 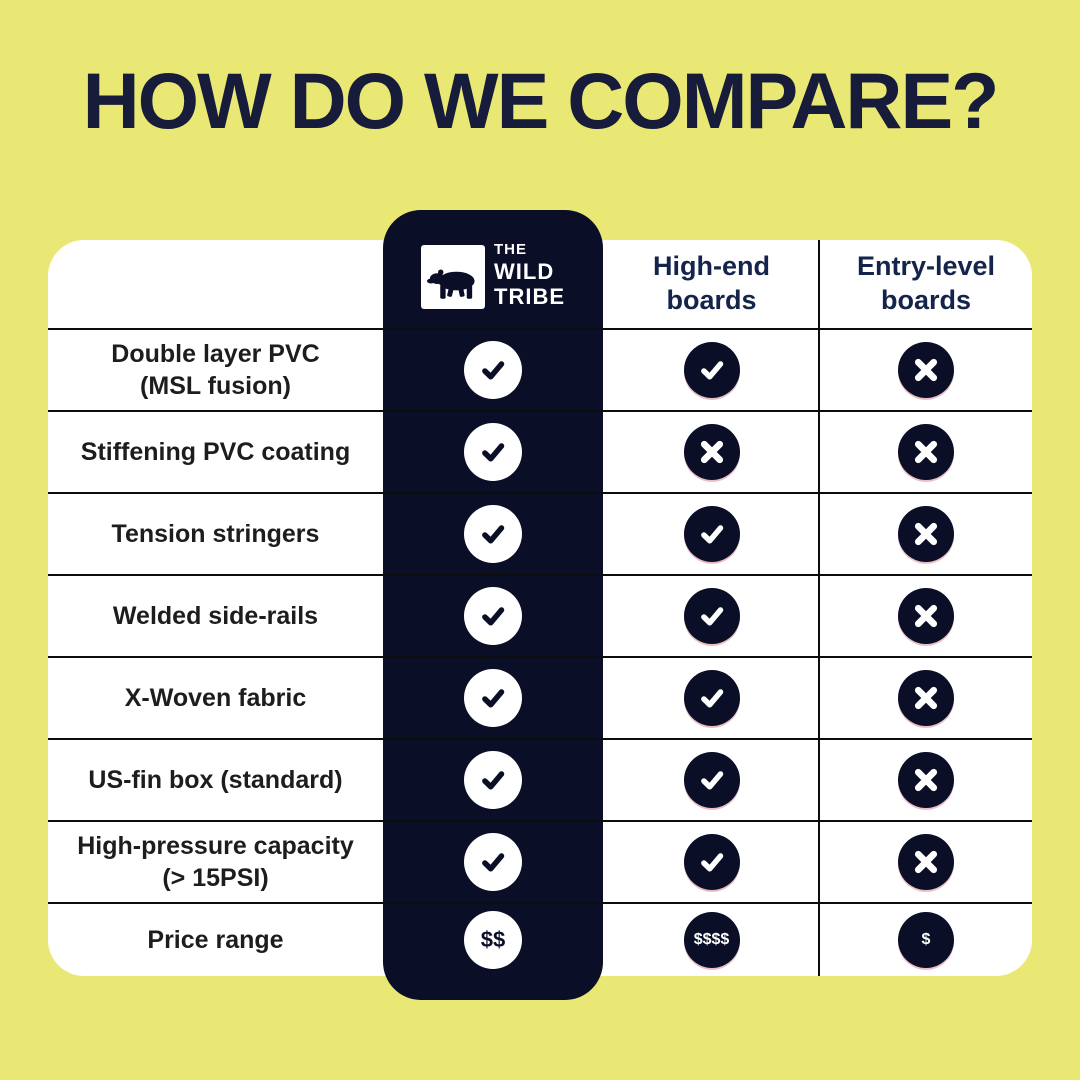 What do you see at coordinates (510, 249) in the screenshot?
I see `wordmark-line: THE` at bounding box center [510, 249].